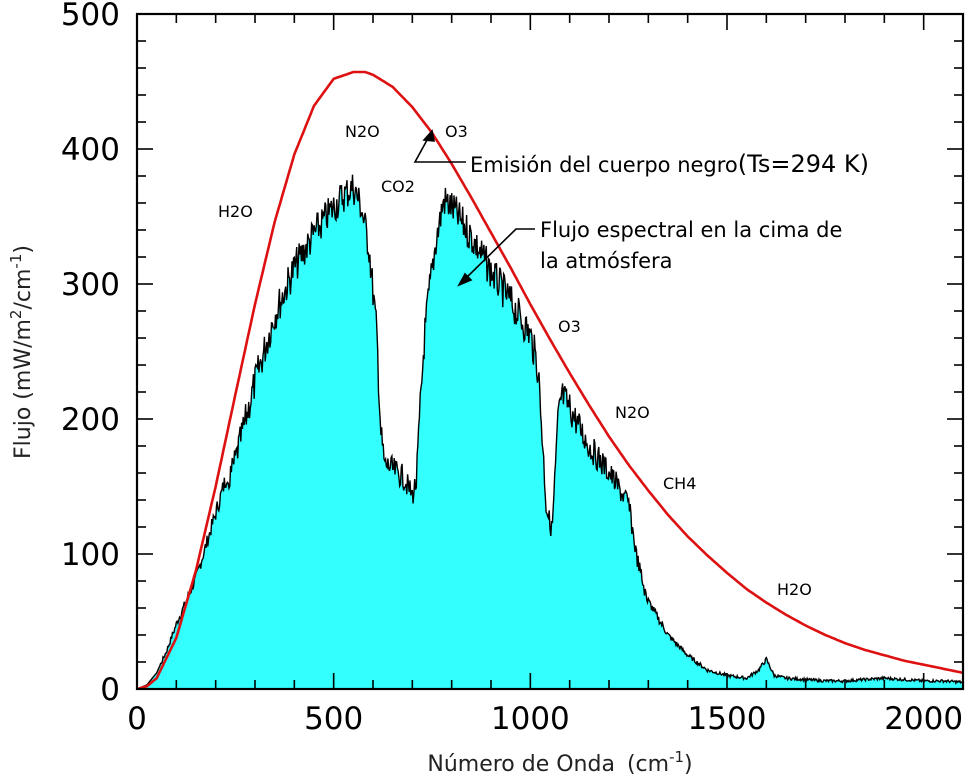 The width and height of the screenshot is (974, 781). I want to click on annotation-h2o-left: H2O, so click(235, 211).